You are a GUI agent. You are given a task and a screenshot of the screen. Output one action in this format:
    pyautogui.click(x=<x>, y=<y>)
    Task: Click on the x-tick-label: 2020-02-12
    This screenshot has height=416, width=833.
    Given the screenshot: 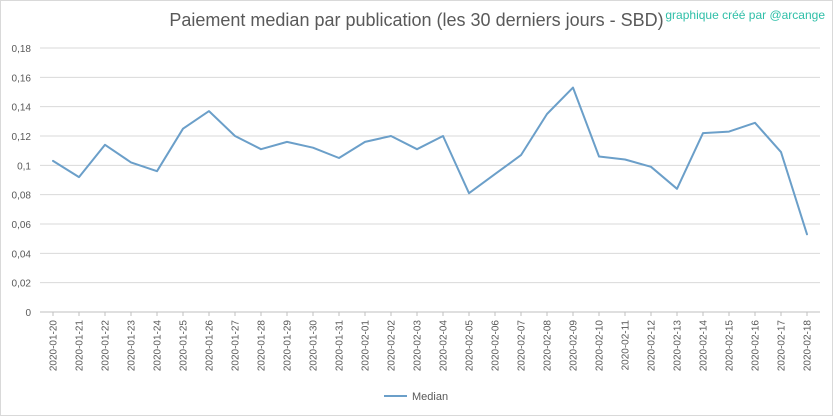 What is the action you would take?
    pyautogui.click(x=652, y=346)
    